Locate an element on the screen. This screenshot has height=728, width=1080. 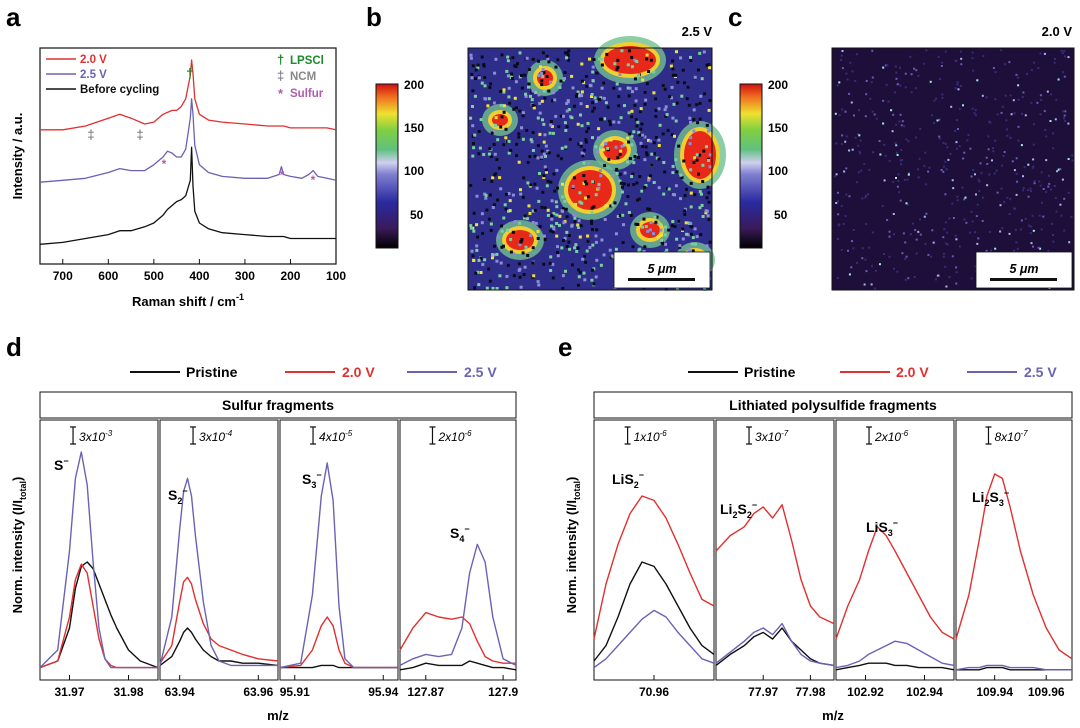
panel-c-map-bg is located at coordinates (953, 169).